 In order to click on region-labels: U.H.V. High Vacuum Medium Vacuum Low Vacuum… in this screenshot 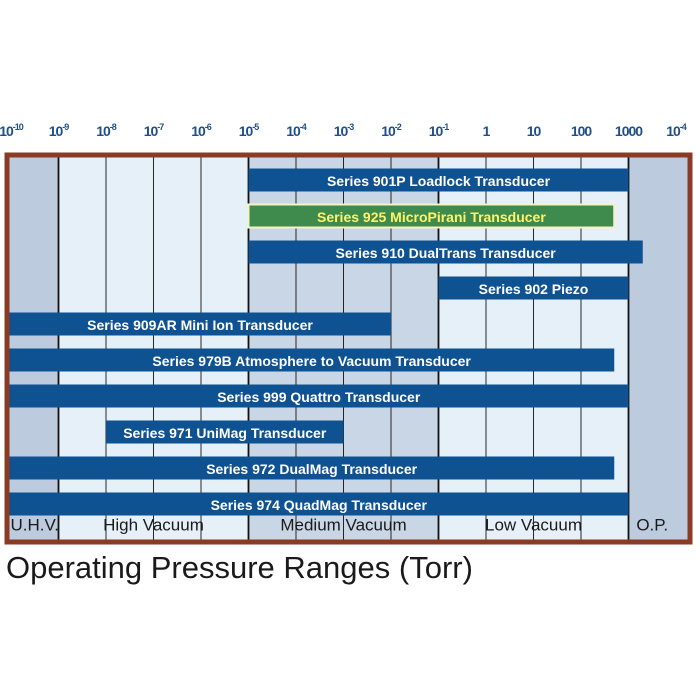, I will do `click(339, 525)`.